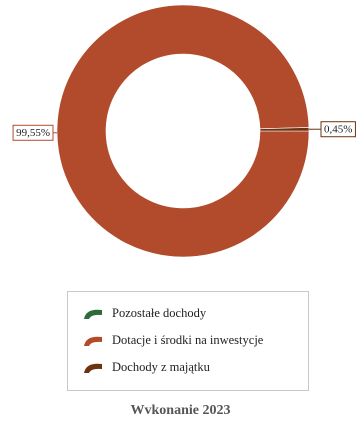 This screenshot has height=421, width=361. What do you see at coordinates (161, 366) in the screenshot?
I see `legend-label: Dochody z majątku` at bounding box center [161, 366].